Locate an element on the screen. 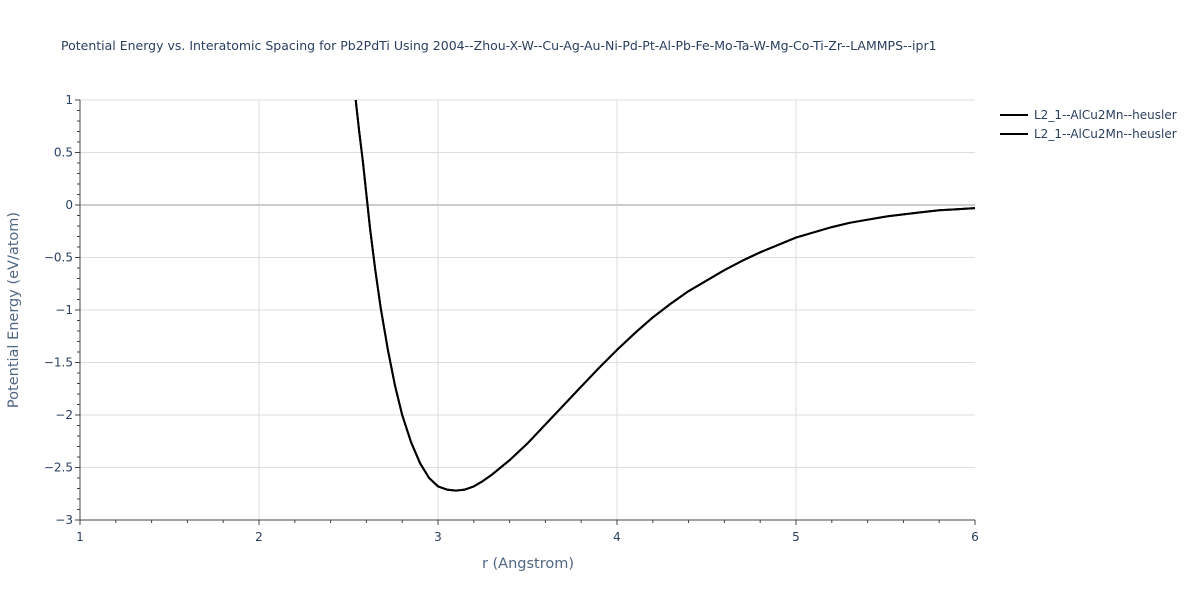 The height and width of the screenshot is (600, 1200). x-tick-label: 1 is located at coordinates (80, 537).